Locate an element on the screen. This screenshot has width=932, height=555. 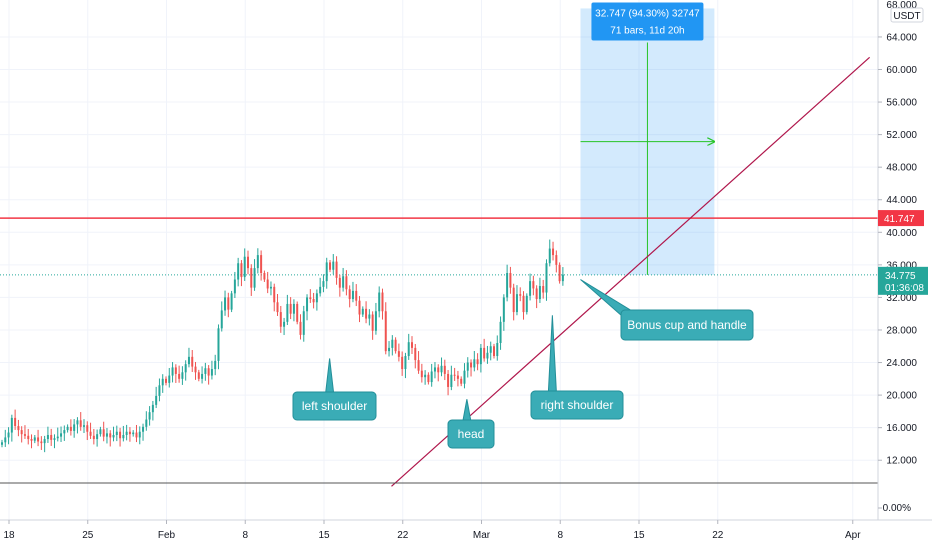
resistance-price-label: 41.747 is located at coordinates (899, 219).